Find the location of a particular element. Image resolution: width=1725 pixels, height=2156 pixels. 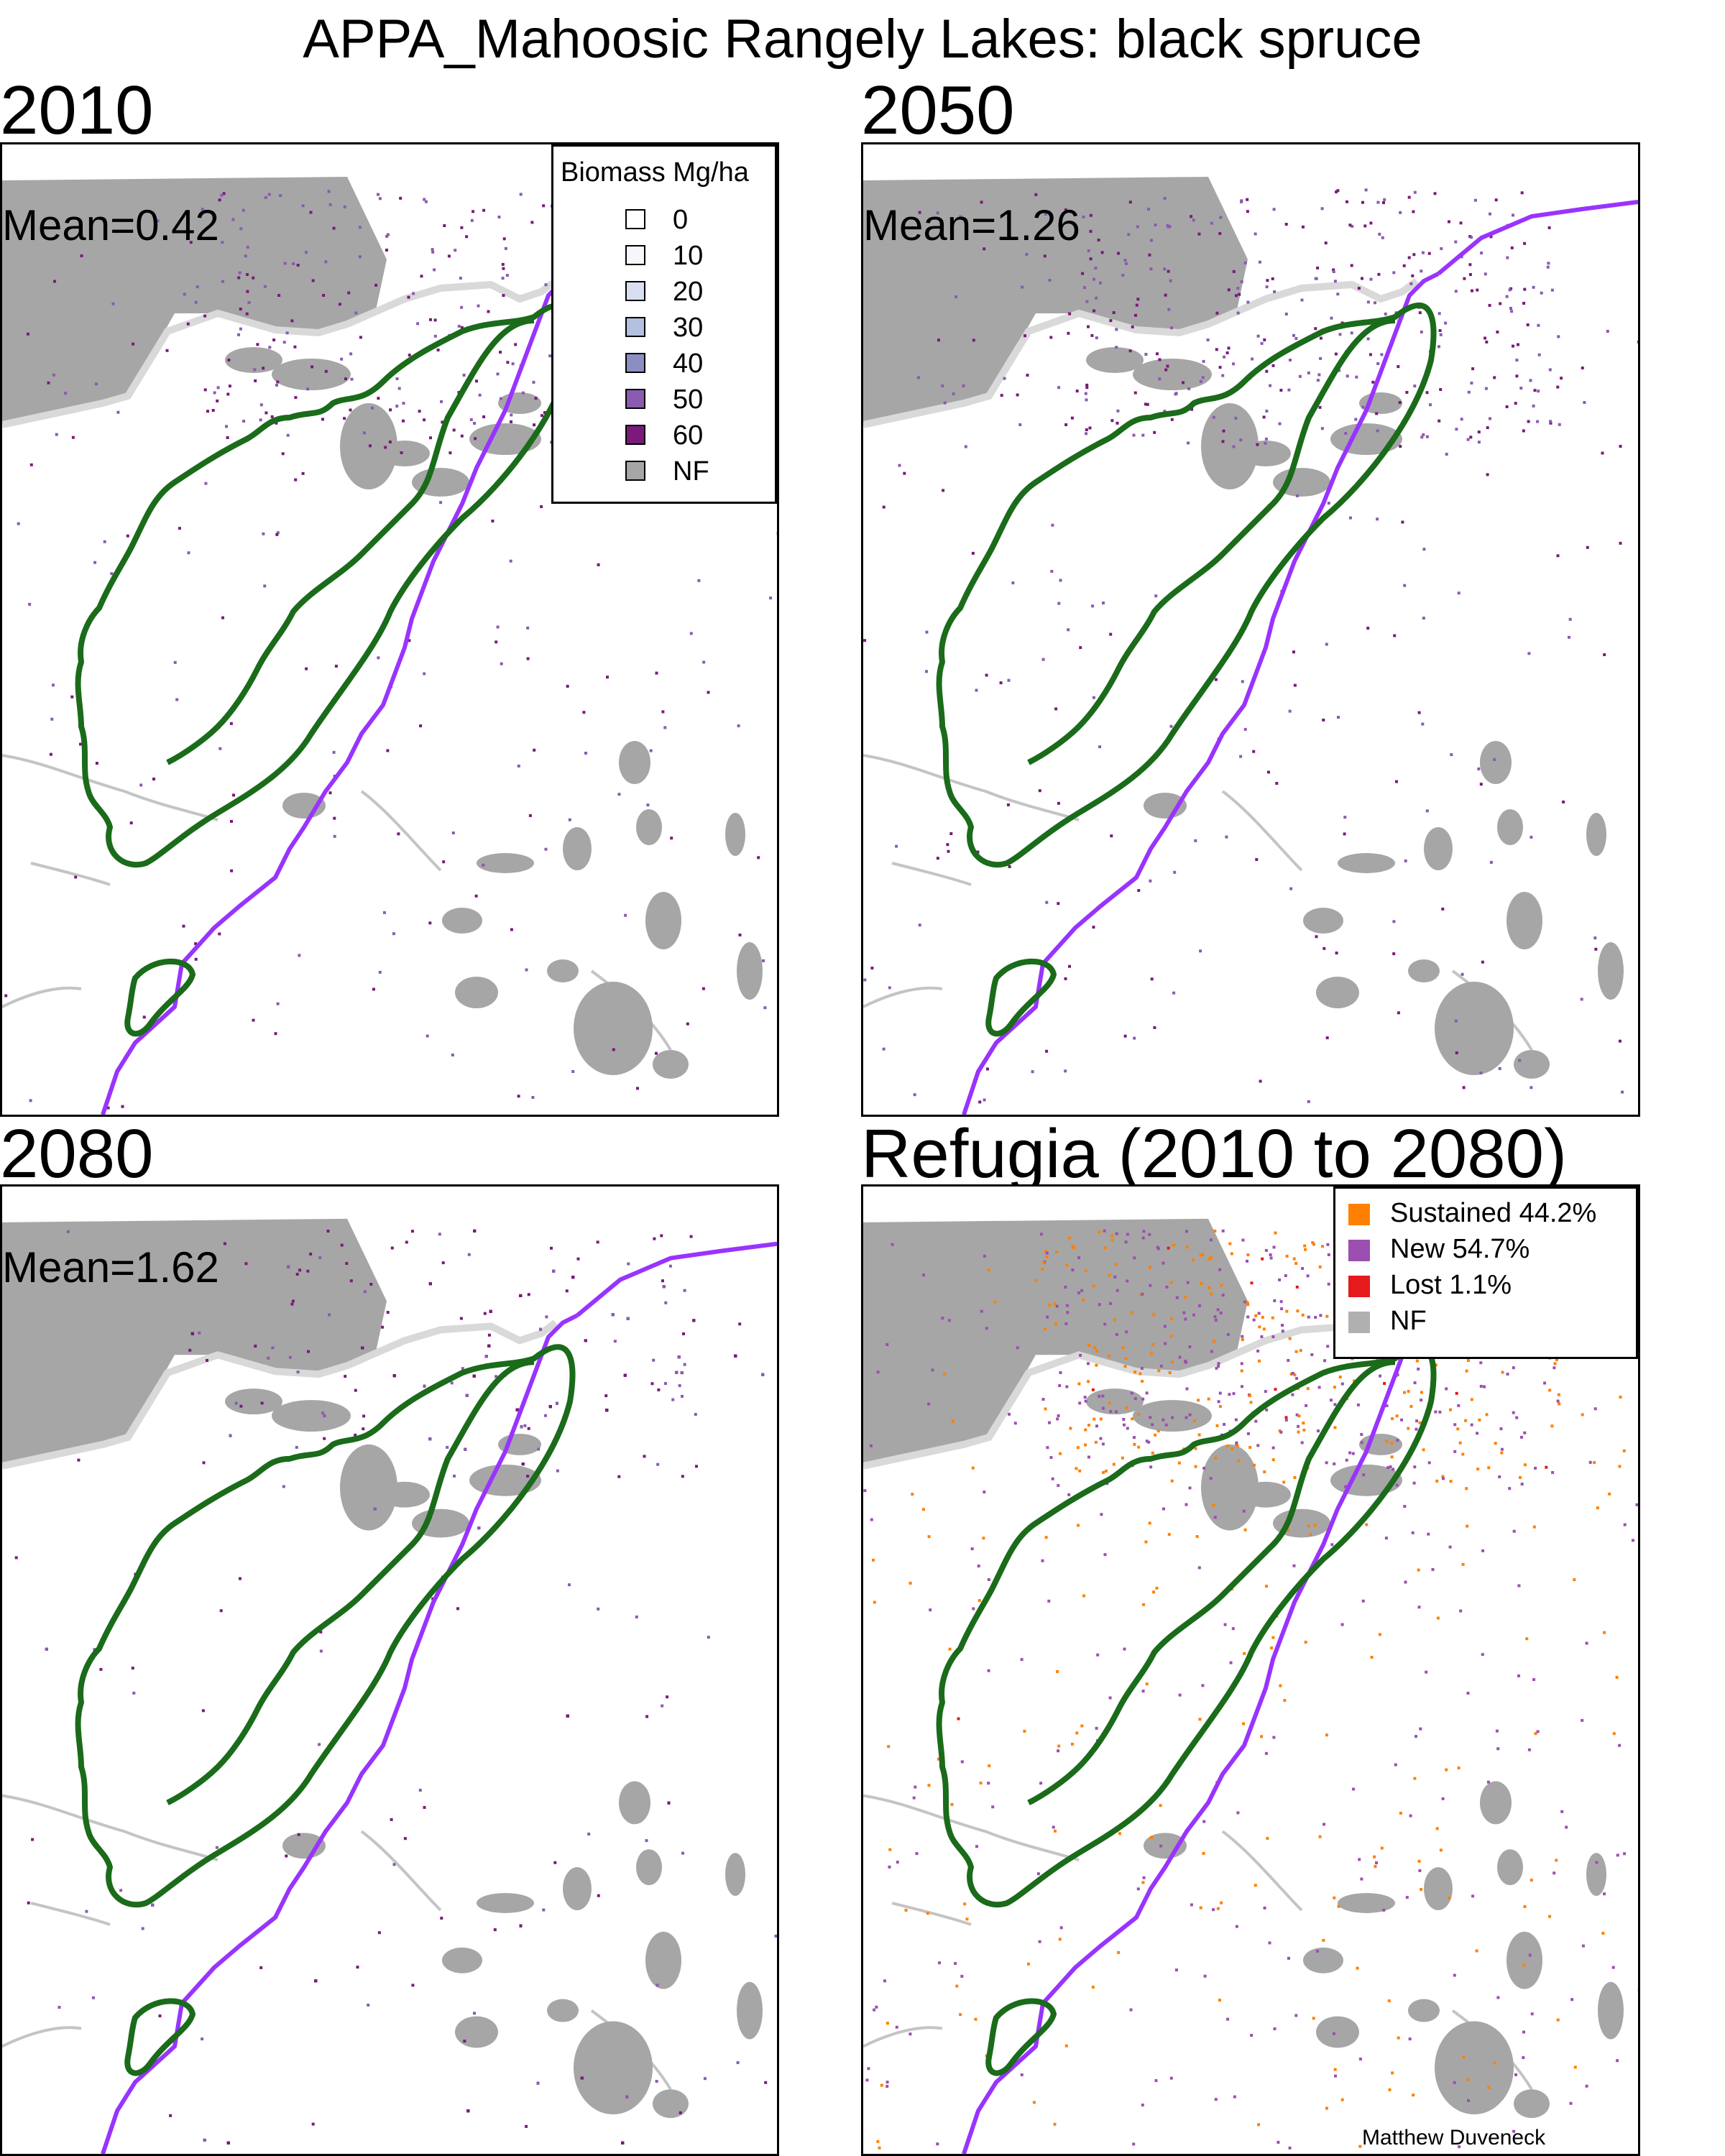

refugia-legend: Sustained 44.2% New 54.7% Lost 1.1% NF is located at coordinates (1485, 1273).